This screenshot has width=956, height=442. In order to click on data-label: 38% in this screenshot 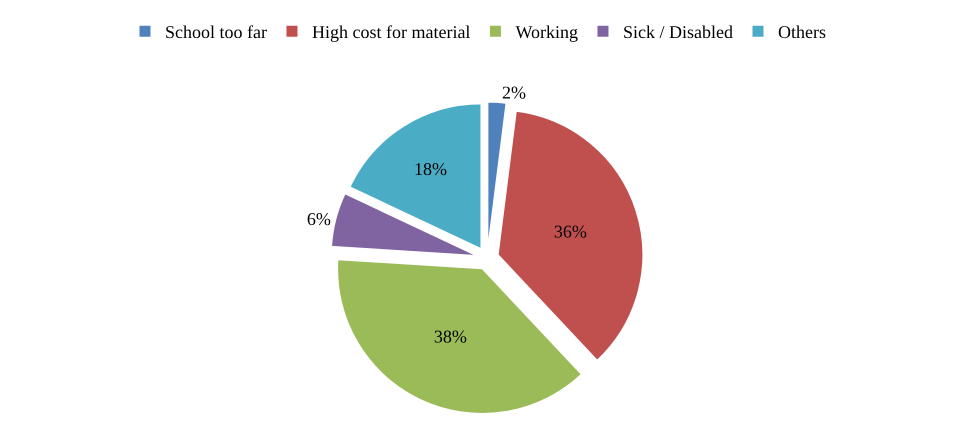, I will do `click(450, 336)`.